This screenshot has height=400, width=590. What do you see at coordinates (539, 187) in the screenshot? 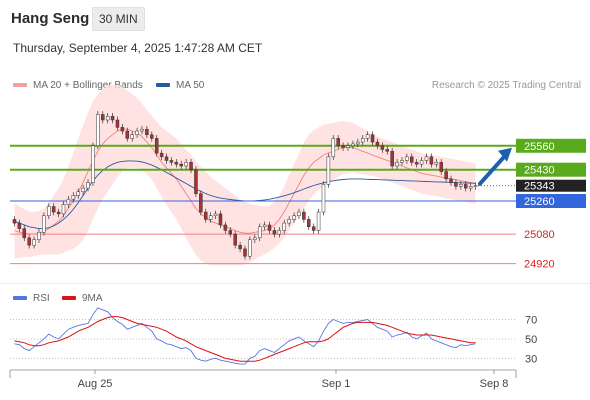
I see `current-price-label: 25343` at bounding box center [539, 187].